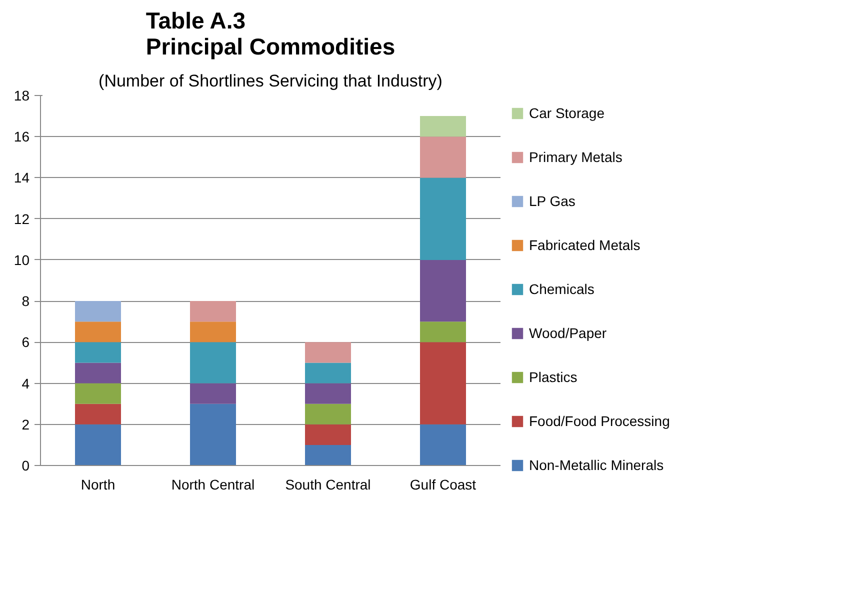  What do you see at coordinates (271, 34) in the screenshot?
I see `chart-title: Table A.3 Principal Commodities` at bounding box center [271, 34].